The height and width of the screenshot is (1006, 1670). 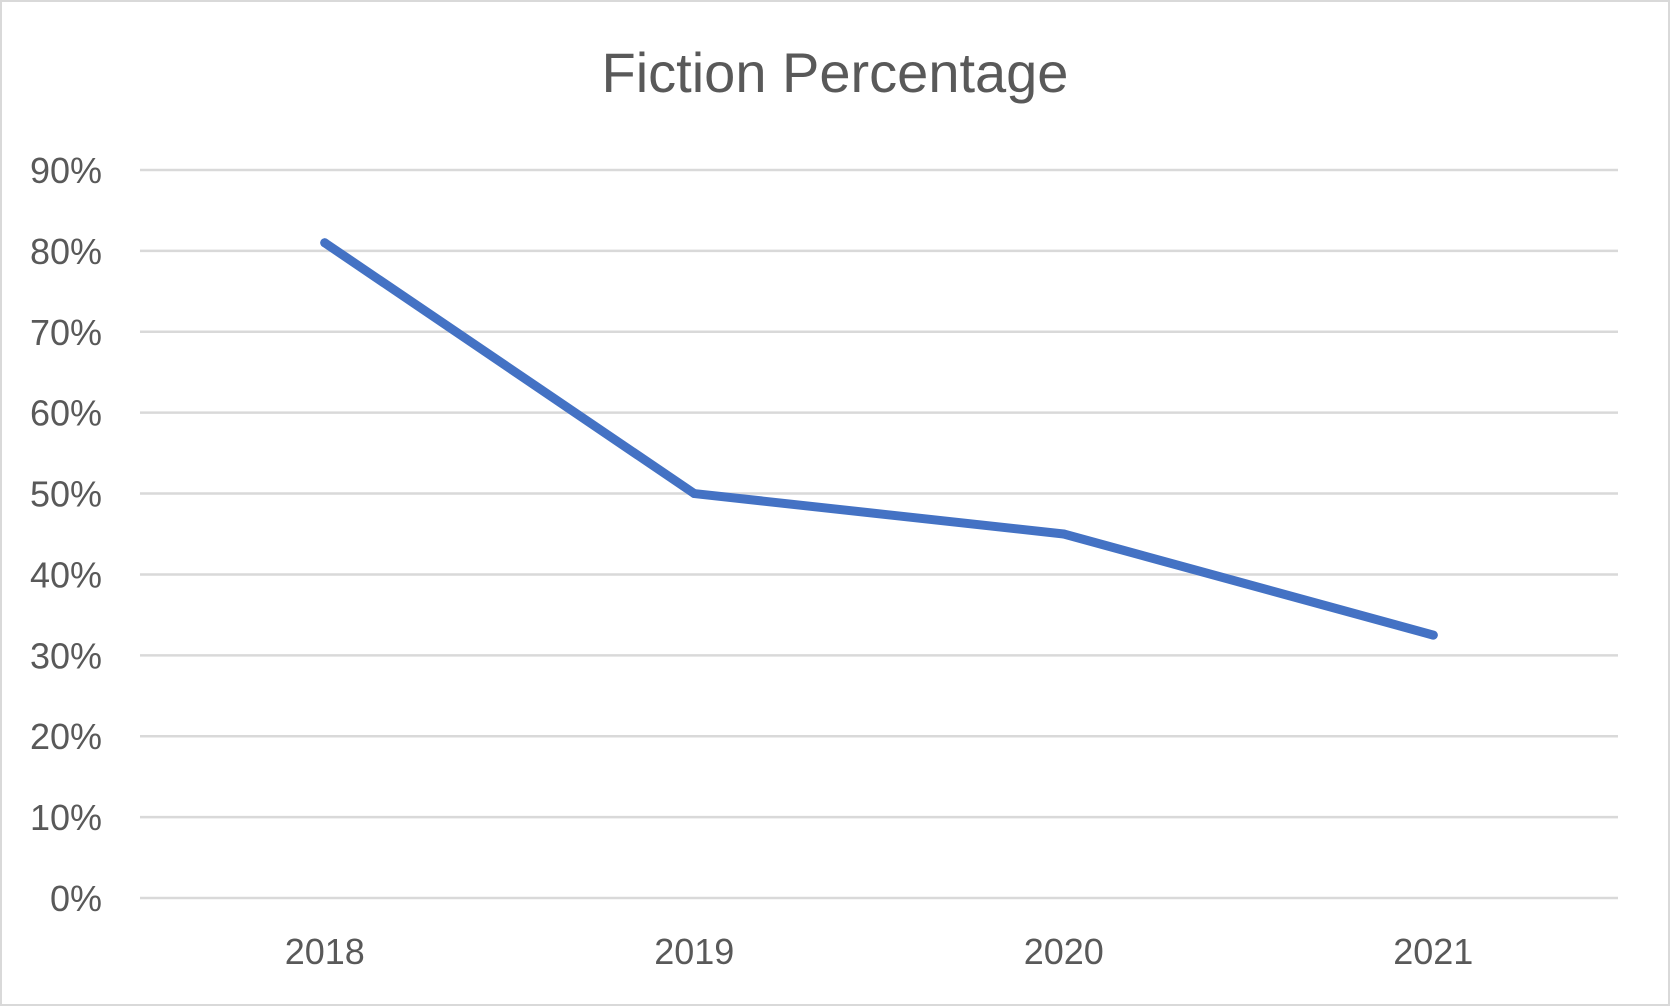 I want to click on y-tick-label: 80%, so click(x=66, y=251).